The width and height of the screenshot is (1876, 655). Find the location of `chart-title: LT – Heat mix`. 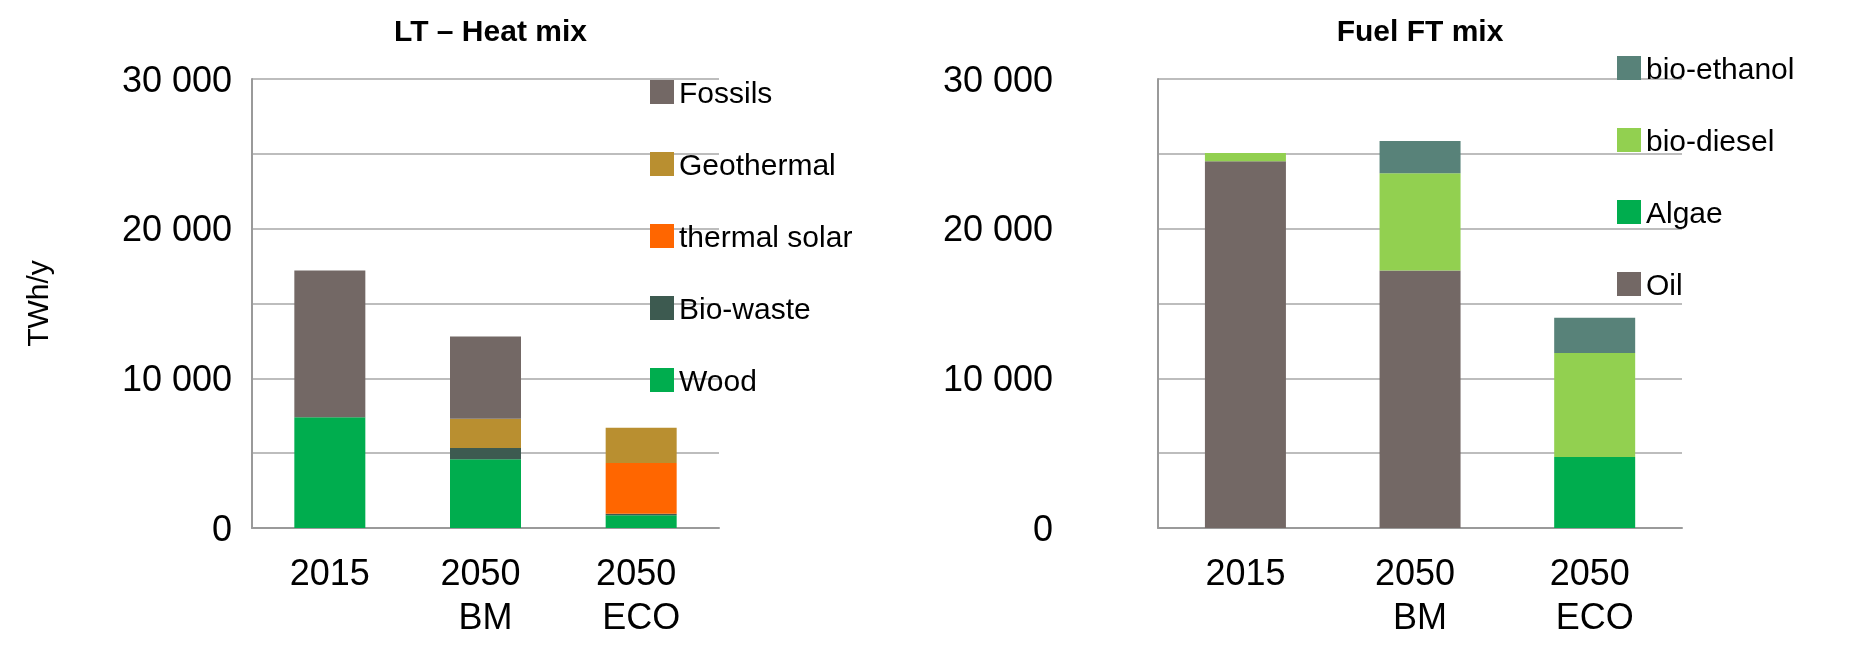

chart-title: LT – Heat mix is located at coordinates (491, 30).